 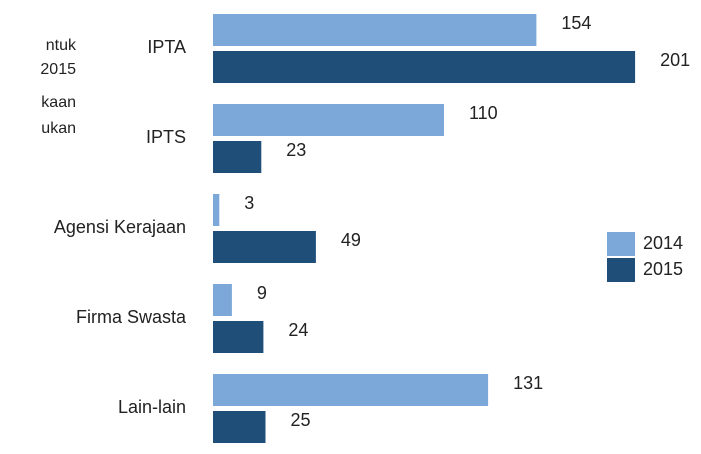 I want to click on value-label: 131, so click(x=528, y=383).